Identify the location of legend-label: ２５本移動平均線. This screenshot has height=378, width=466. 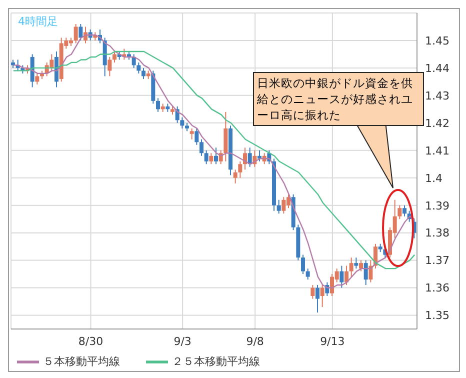
(216, 361).